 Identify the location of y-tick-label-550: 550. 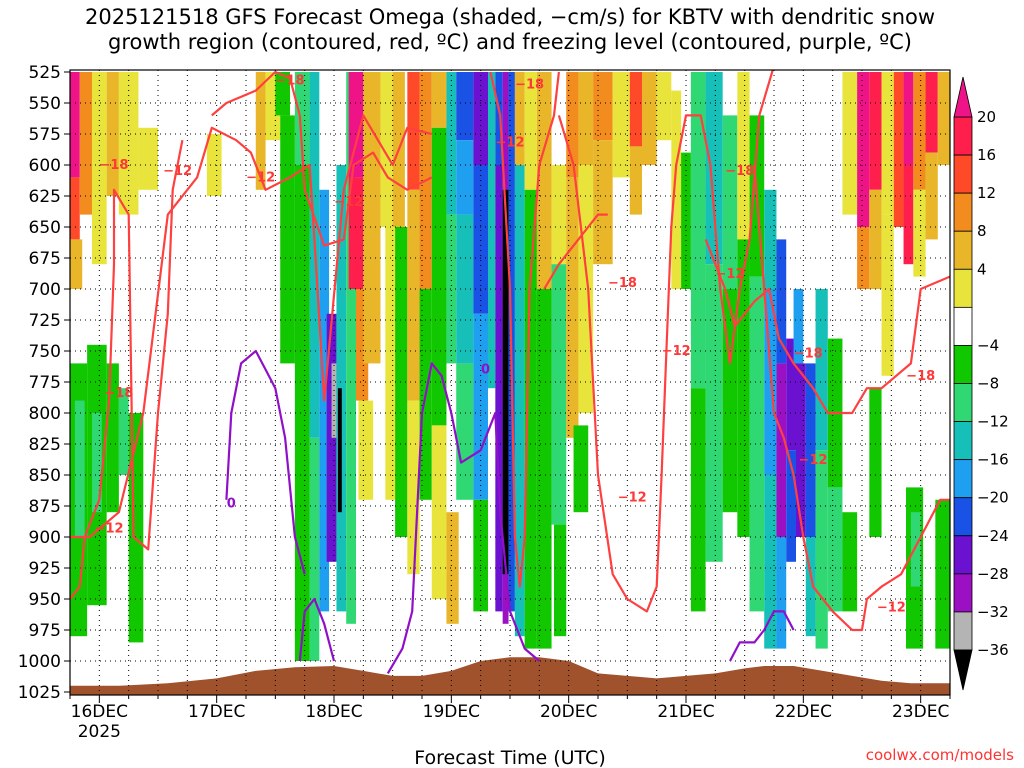
(45, 104).